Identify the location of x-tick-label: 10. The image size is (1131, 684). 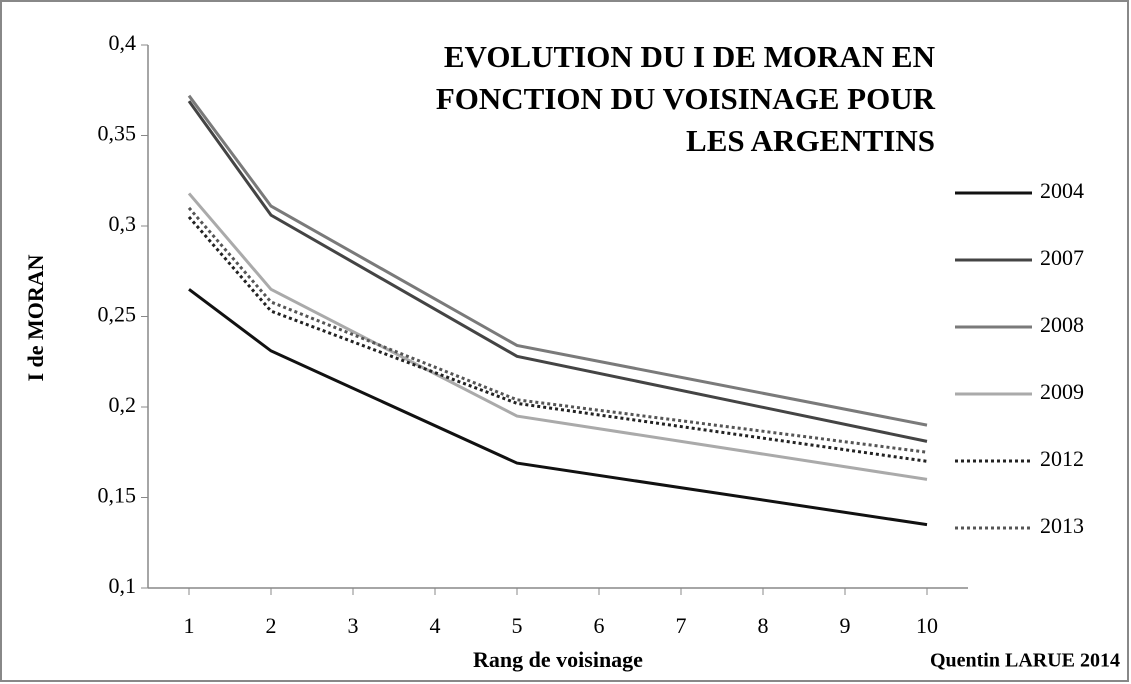
(927, 625).